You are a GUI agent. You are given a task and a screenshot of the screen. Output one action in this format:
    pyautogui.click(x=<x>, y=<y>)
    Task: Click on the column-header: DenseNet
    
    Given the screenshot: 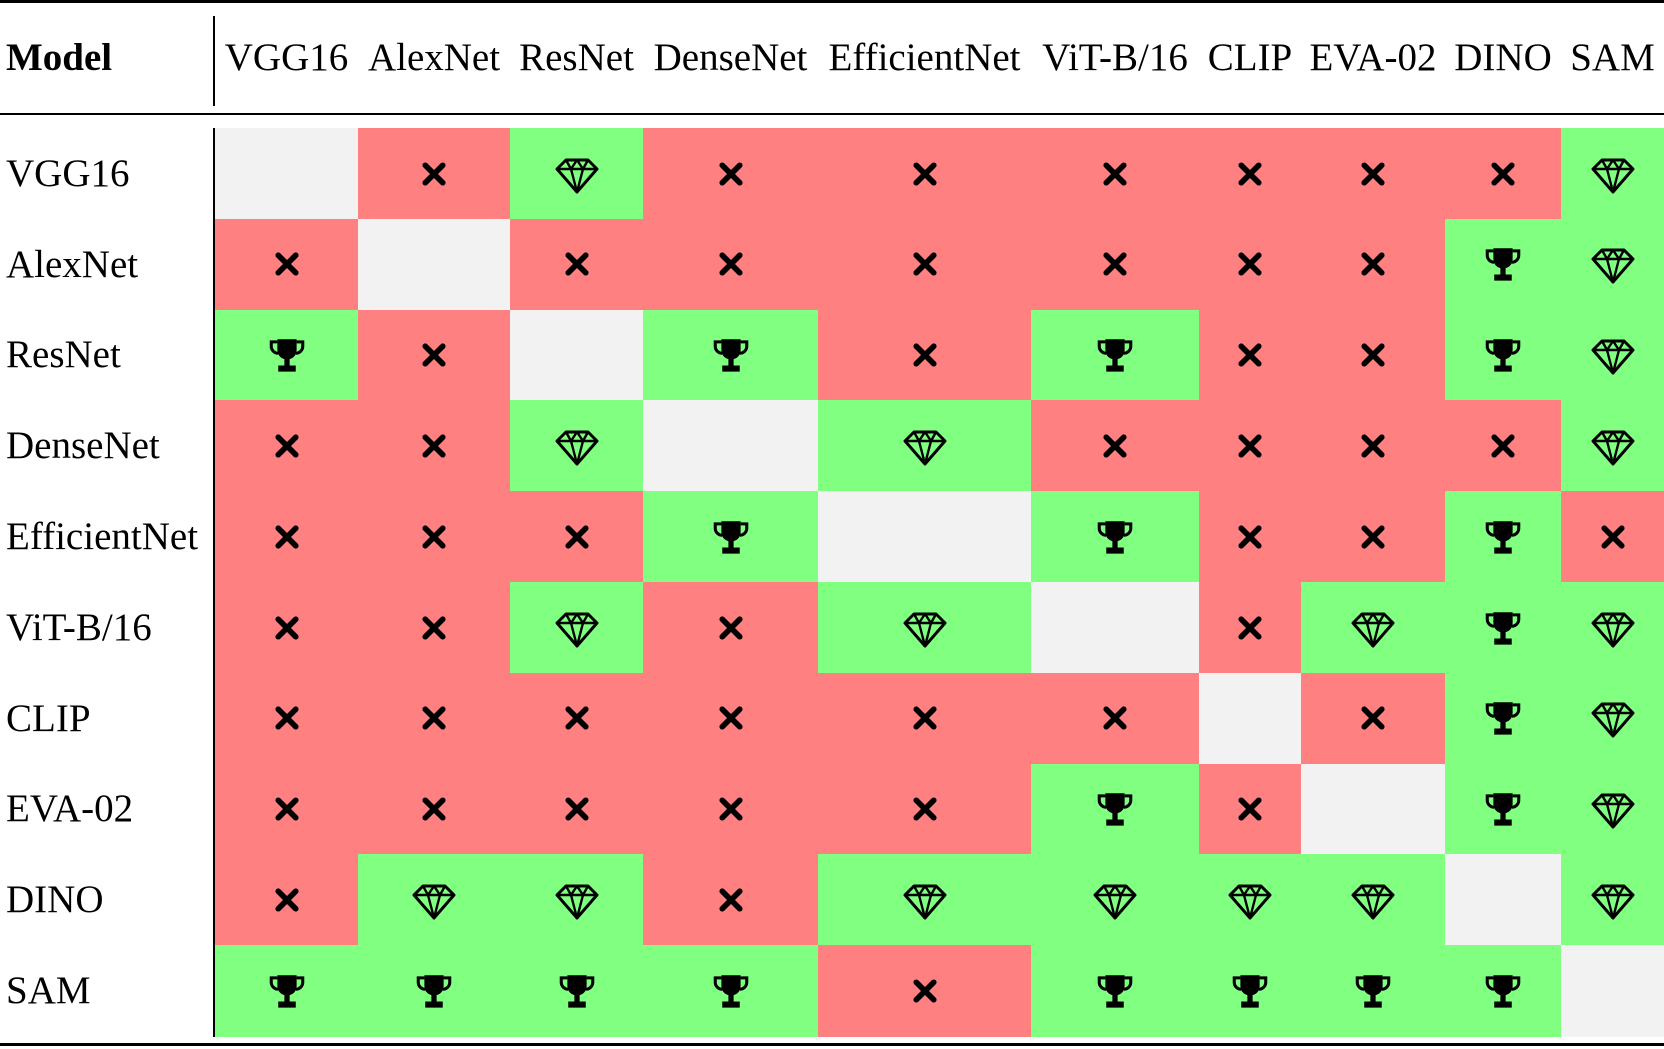 What is the action you would take?
    pyautogui.click(x=730, y=57)
    